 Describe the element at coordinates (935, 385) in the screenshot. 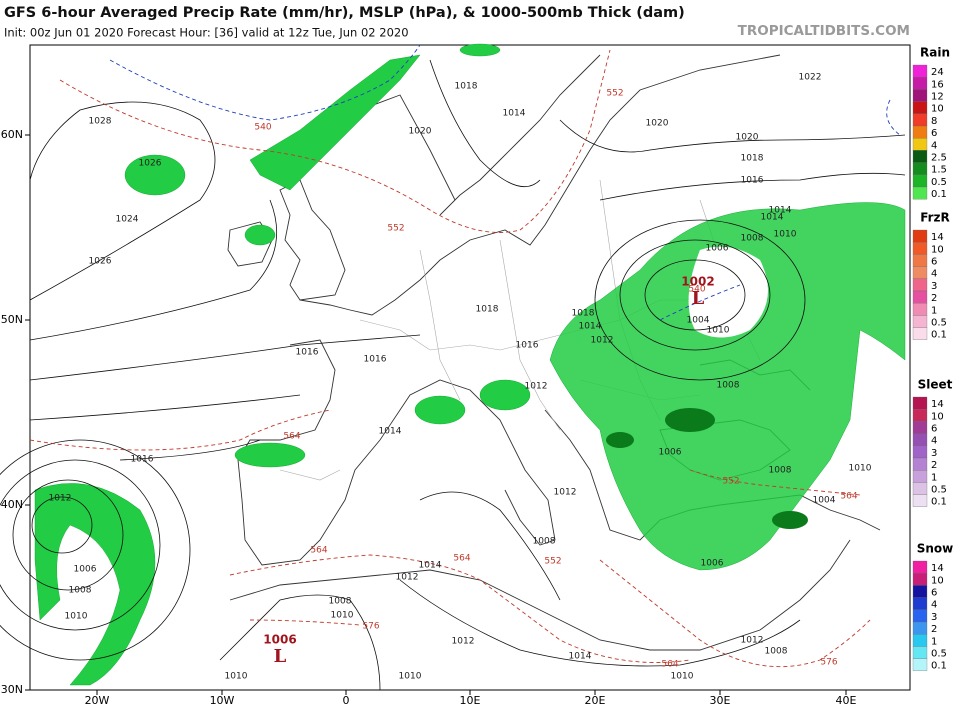

I see `legend-title: Sleet` at that location.